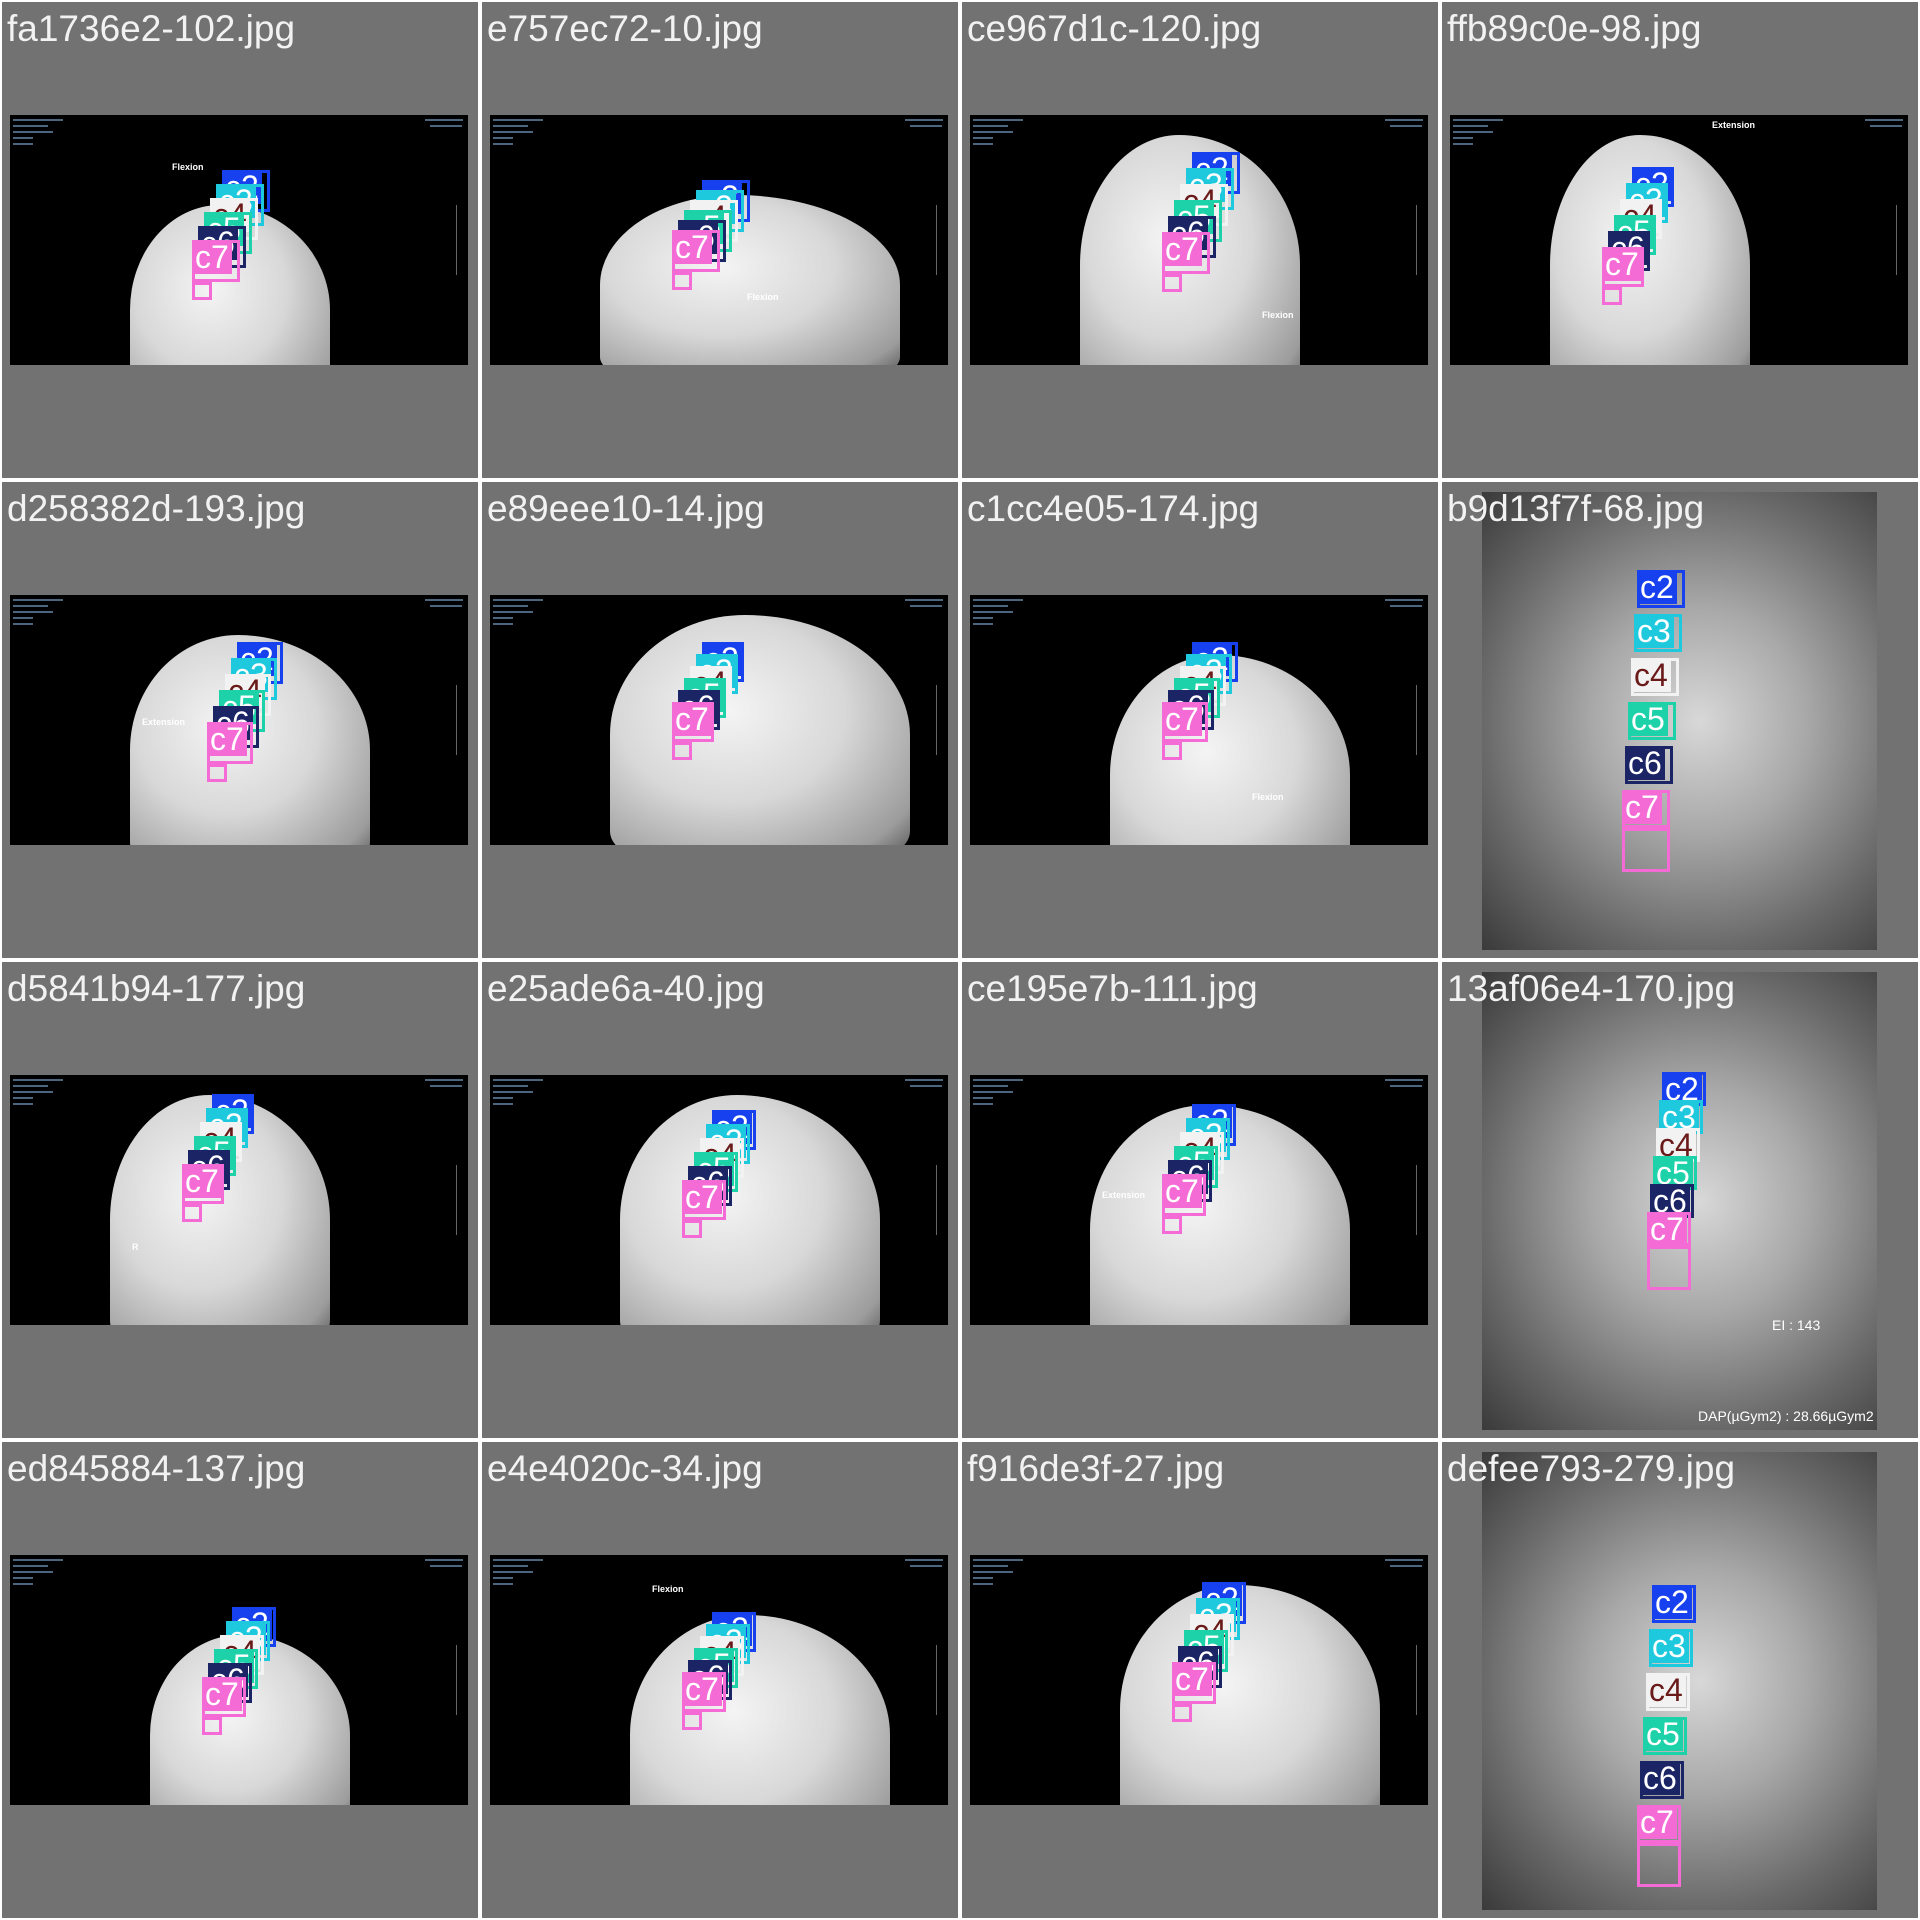  What do you see at coordinates (151, 28) in the screenshot?
I see `tile-filename: fa1736e2-102.jpg` at bounding box center [151, 28].